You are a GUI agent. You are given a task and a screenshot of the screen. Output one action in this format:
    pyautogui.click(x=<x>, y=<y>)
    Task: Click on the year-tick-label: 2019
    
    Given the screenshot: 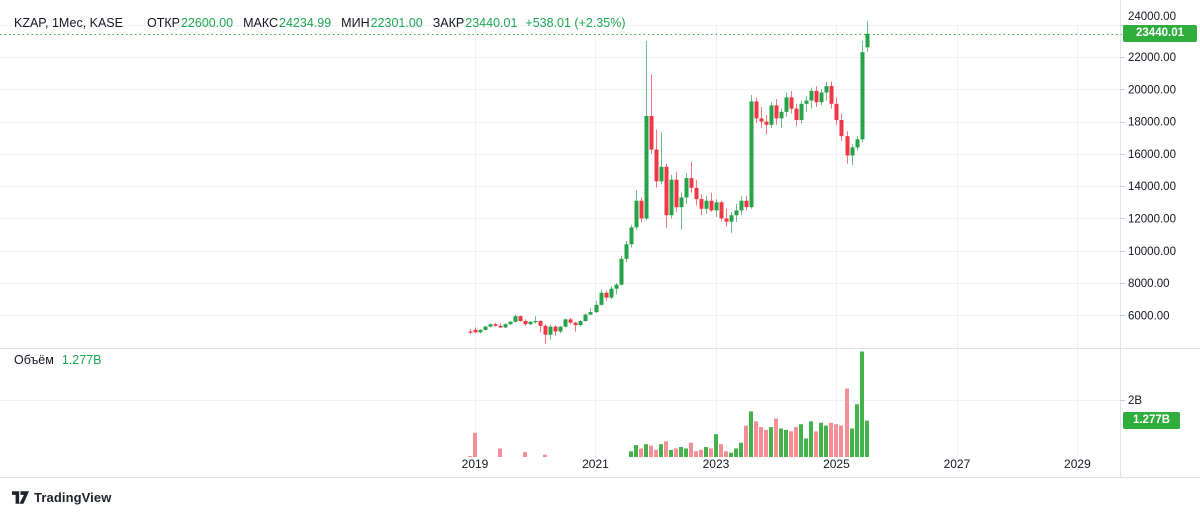 What is the action you would take?
    pyautogui.click(x=475, y=464)
    